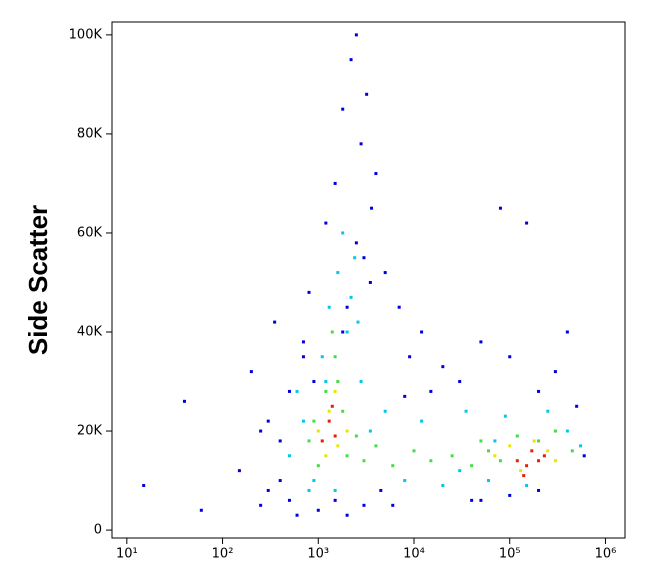  Describe the element at coordinates (127, 554) in the screenshot. I see `x-tick-label: 10¹` at that location.